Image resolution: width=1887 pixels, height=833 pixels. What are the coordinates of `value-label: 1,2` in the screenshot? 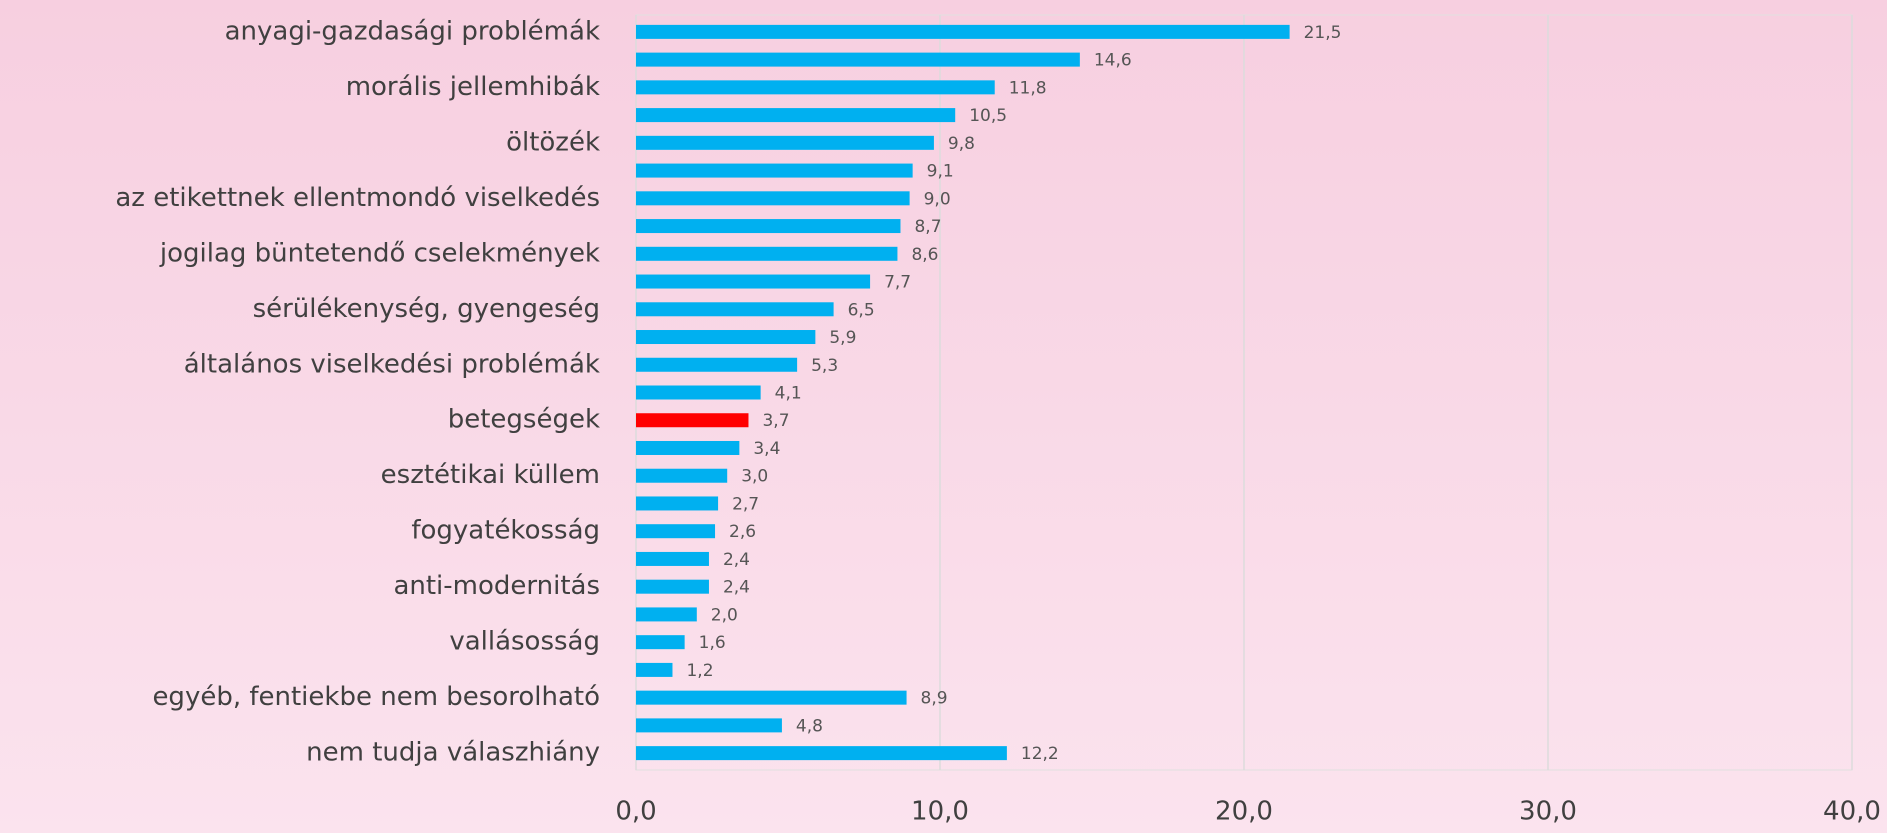 It's located at (699, 671).